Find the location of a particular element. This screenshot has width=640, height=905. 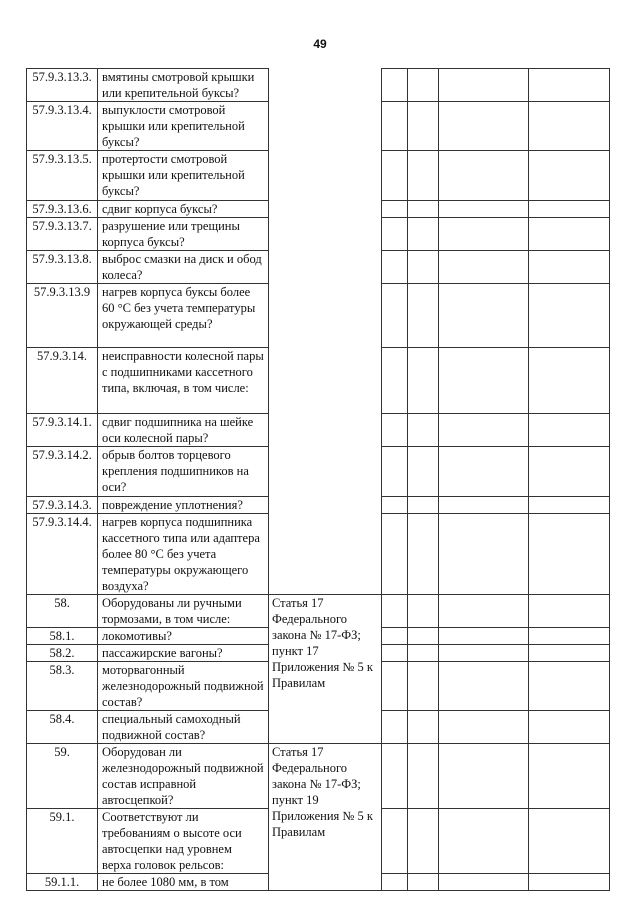

item-number: 57.9.3.14. is located at coordinates (62, 380).